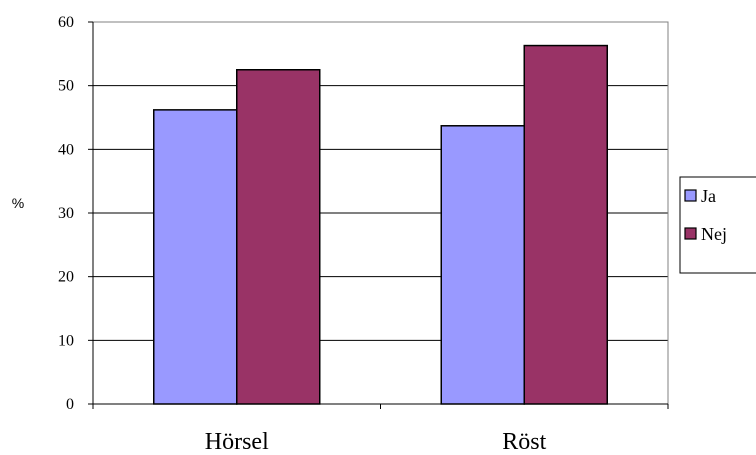 The height and width of the screenshot is (455, 756). I want to click on x-tick-label: Hörsel, so click(237, 442).